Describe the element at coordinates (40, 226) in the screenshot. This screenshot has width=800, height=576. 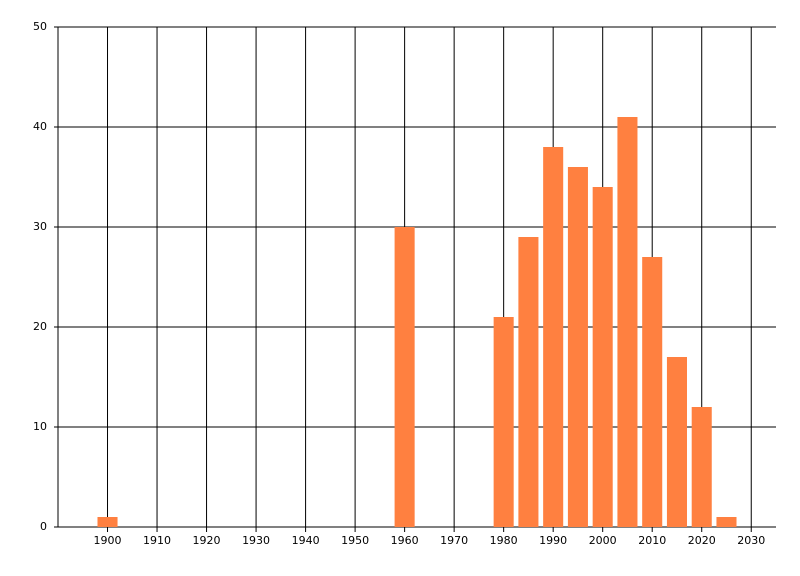
I see `y-tick-label: 30` at that location.